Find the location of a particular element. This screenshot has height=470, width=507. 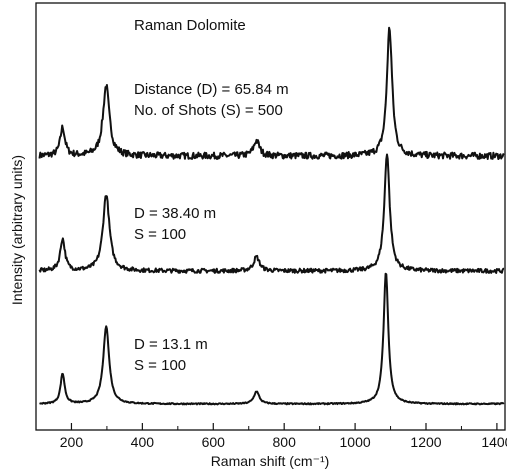

series-label-line: D = 13.1 m is located at coordinates (171, 344).